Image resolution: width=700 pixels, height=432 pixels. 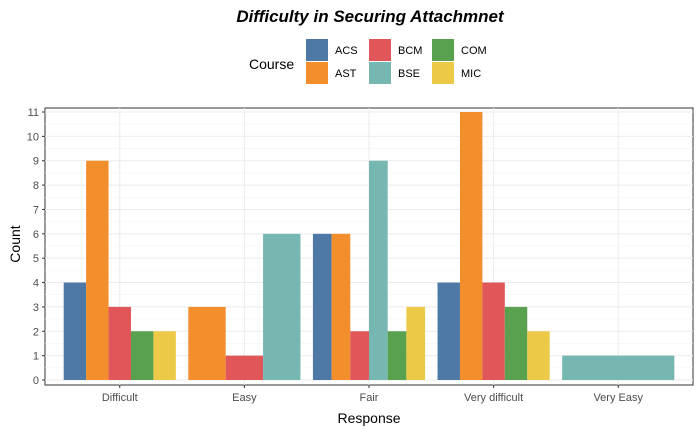 What do you see at coordinates (493, 331) in the screenshot?
I see `bar-bcm-very-difficult` at bounding box center [493, 331].